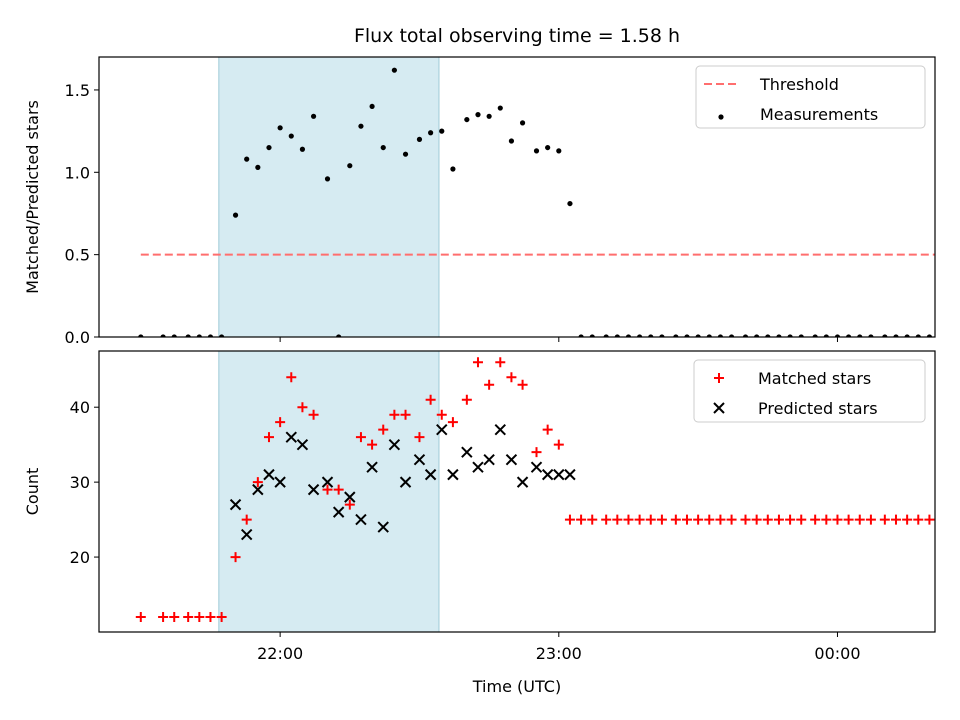  Describe the element at coordinates (77, 172) in the screenshot. I see `y-tick-label: 1.0` at that location.